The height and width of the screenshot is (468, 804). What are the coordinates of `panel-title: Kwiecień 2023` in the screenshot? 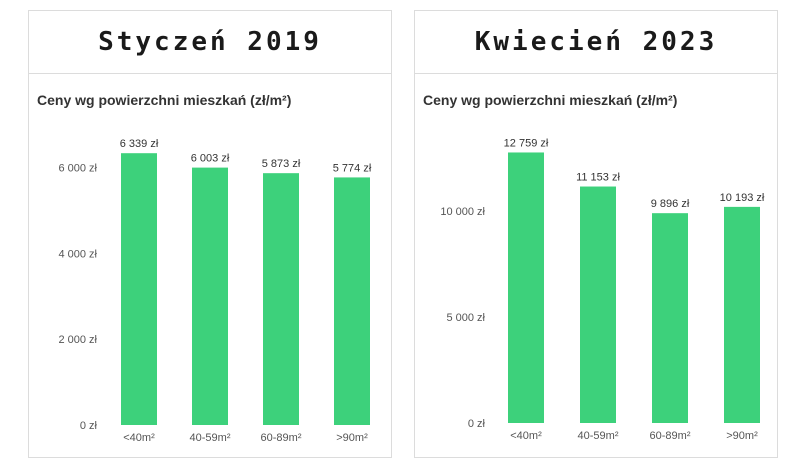 It's located at (596, 42).